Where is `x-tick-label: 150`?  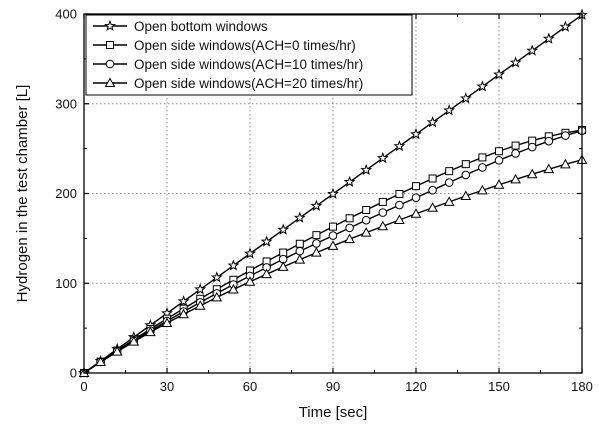 x-tick-label: 150 is located at coordinates (499, 386).